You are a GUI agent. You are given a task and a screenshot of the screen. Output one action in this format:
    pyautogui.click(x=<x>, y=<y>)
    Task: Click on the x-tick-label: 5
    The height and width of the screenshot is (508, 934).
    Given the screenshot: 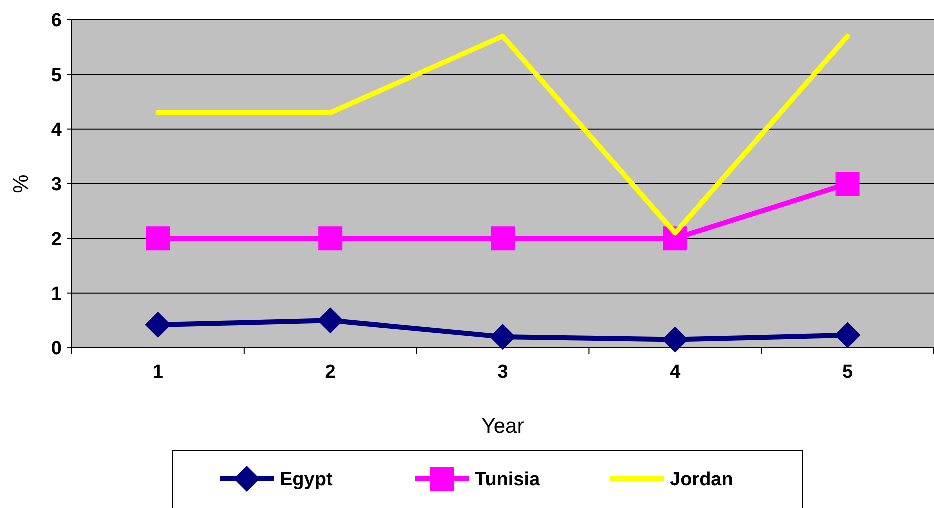 What is the action you would take?
    pyautogui.click(x=848, y=372)
    